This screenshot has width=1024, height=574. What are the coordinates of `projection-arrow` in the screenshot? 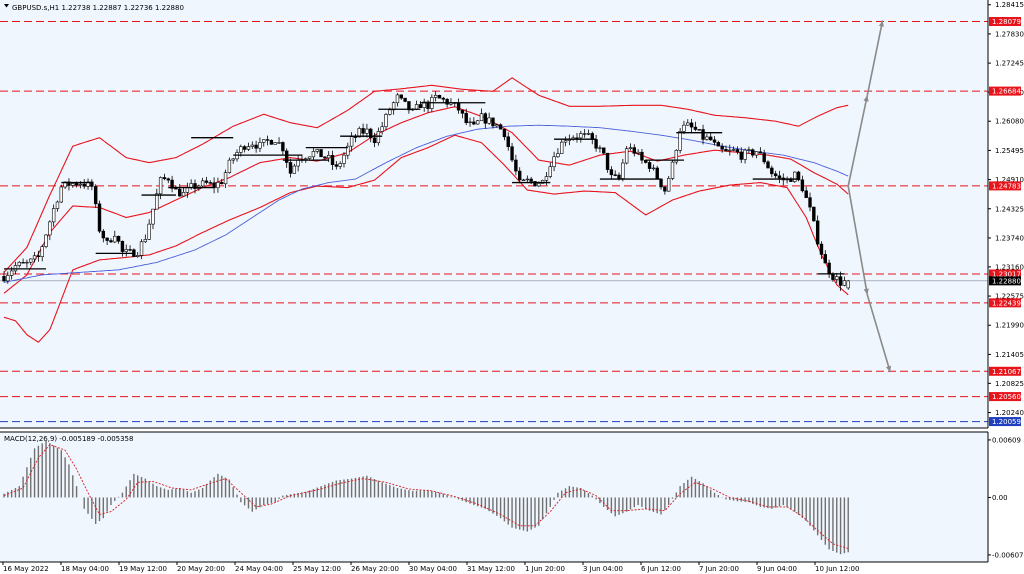 It's located at (879, 333).